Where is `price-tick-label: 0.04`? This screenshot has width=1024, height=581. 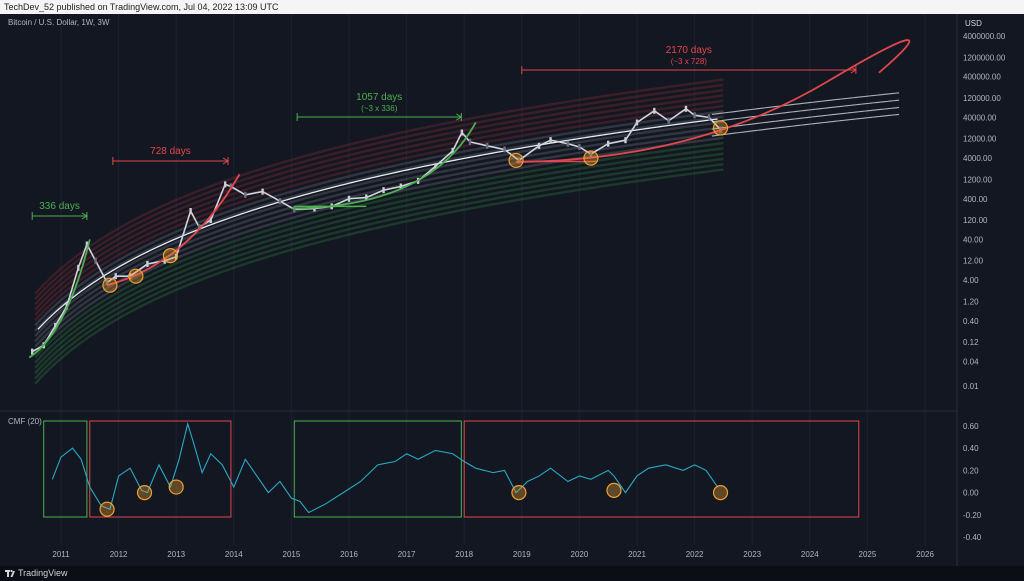
price-tick-label: 0.04 is located at coordinates (971, 362).